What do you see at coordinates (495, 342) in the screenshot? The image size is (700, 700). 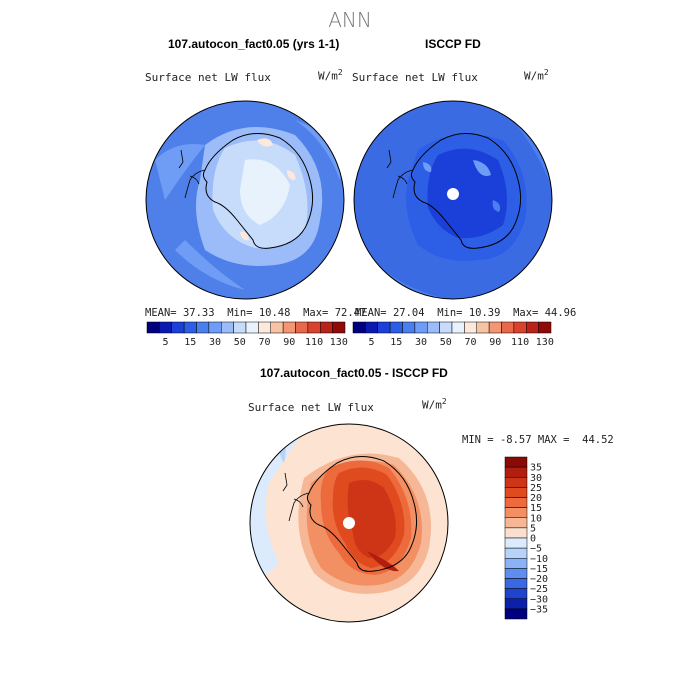 I see `right-colorbar-label: 90` at bounding box center [495, 342].